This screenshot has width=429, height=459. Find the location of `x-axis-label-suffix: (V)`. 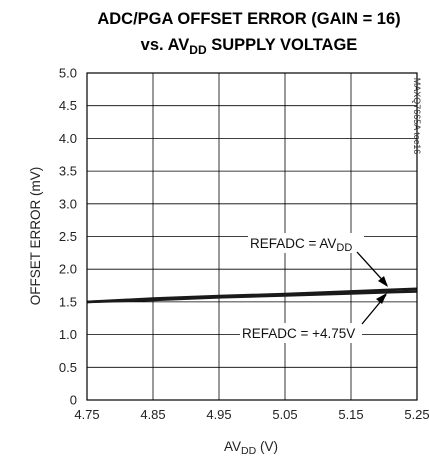

x-axis-label-suffix: (V) is located at coordinates (267, 446).